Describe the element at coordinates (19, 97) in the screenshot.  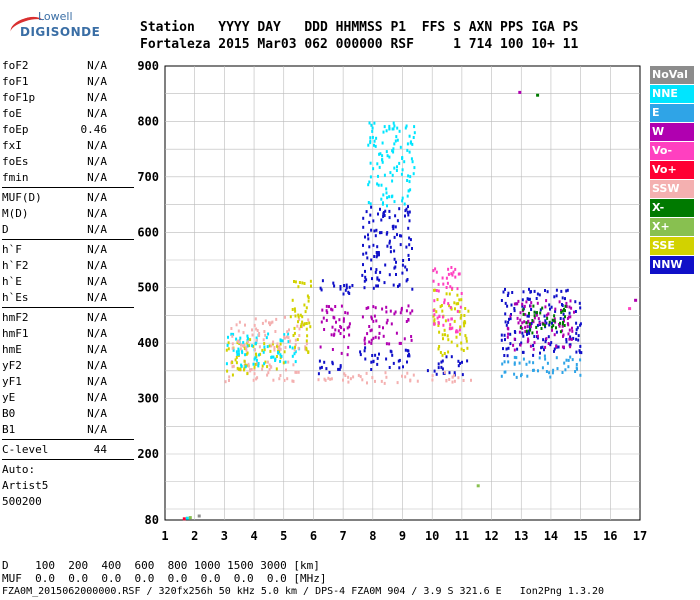
I see `param-label: foF1p` at that location.